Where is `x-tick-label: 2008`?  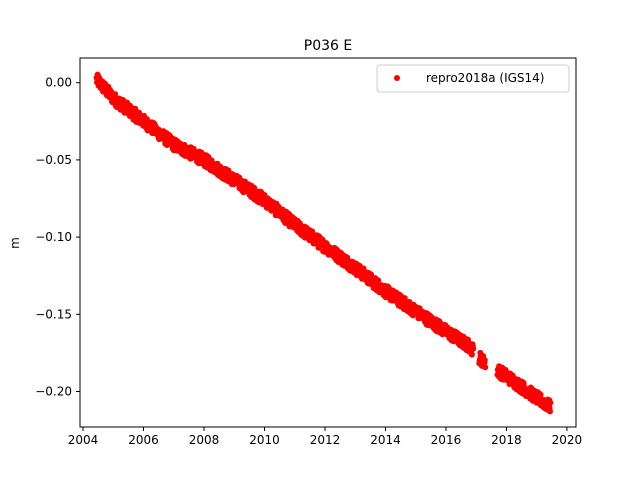
x-tick-label: 2008 is located at coordinates (204, 440).